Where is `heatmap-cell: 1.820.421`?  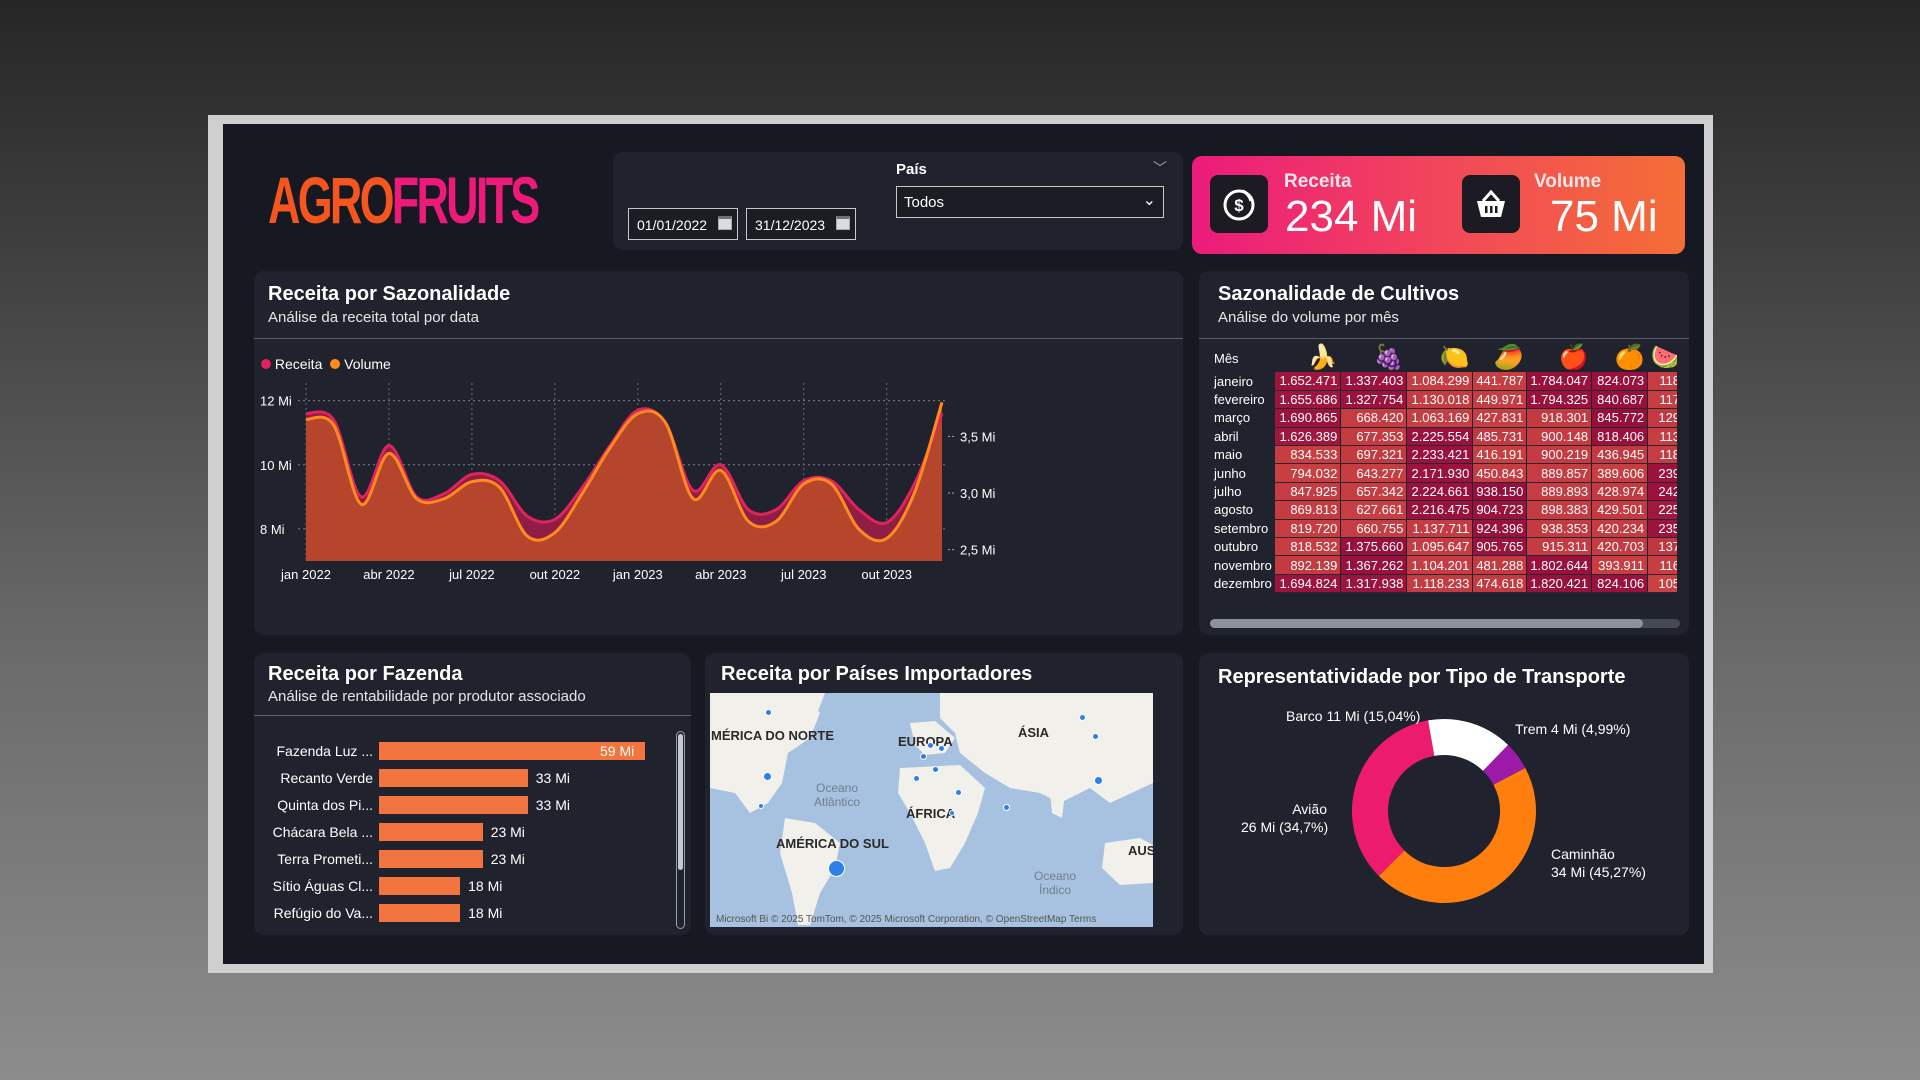
heatmap-cell: 1.820.421 is located at coordinates (1559, 584).